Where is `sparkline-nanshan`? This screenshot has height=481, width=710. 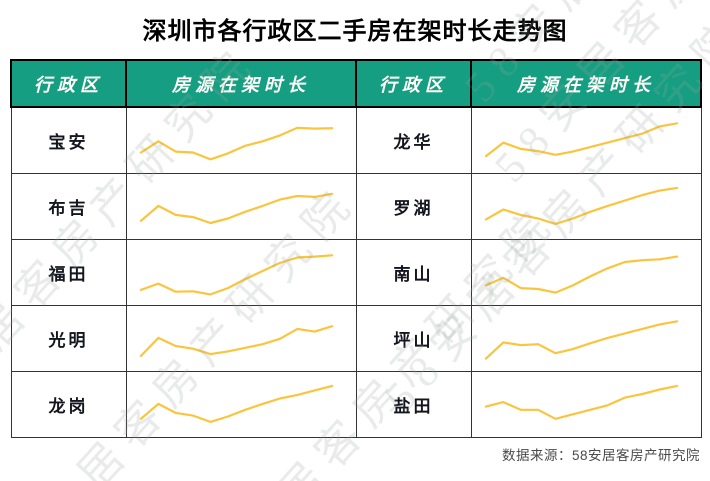
sparkline-nanshan is located at coordinates (586, 273).